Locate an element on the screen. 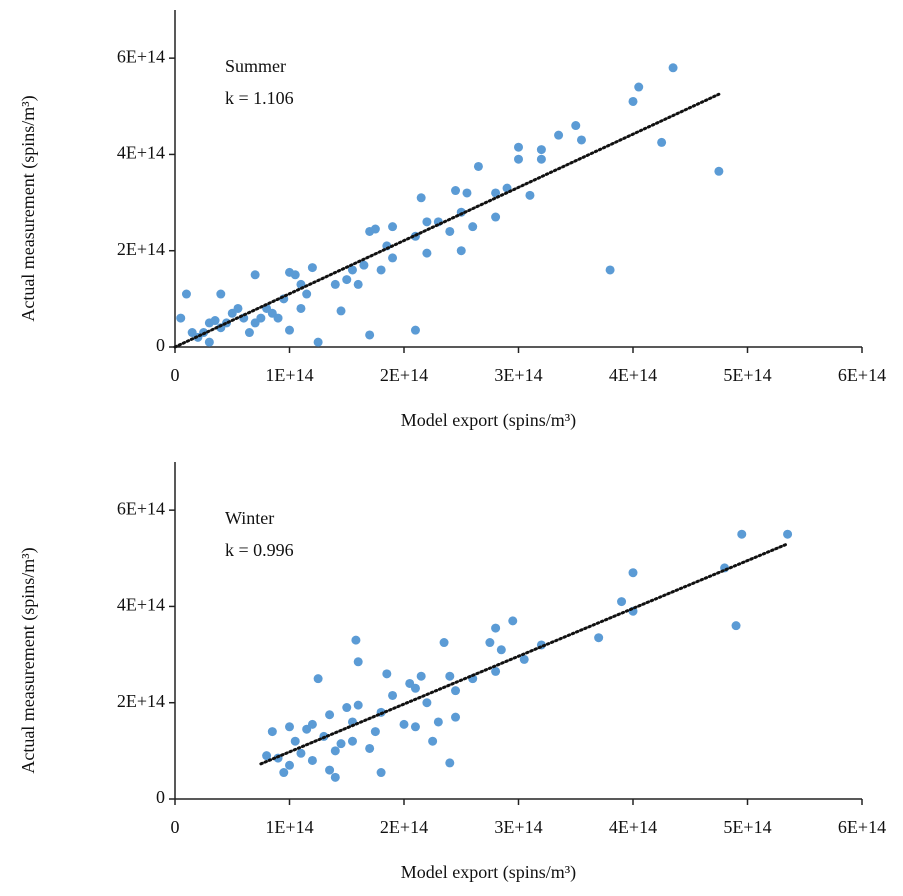 The height and width of the screenshot is (896, 903). annotation: Winter is located at coordinates (249, 518).